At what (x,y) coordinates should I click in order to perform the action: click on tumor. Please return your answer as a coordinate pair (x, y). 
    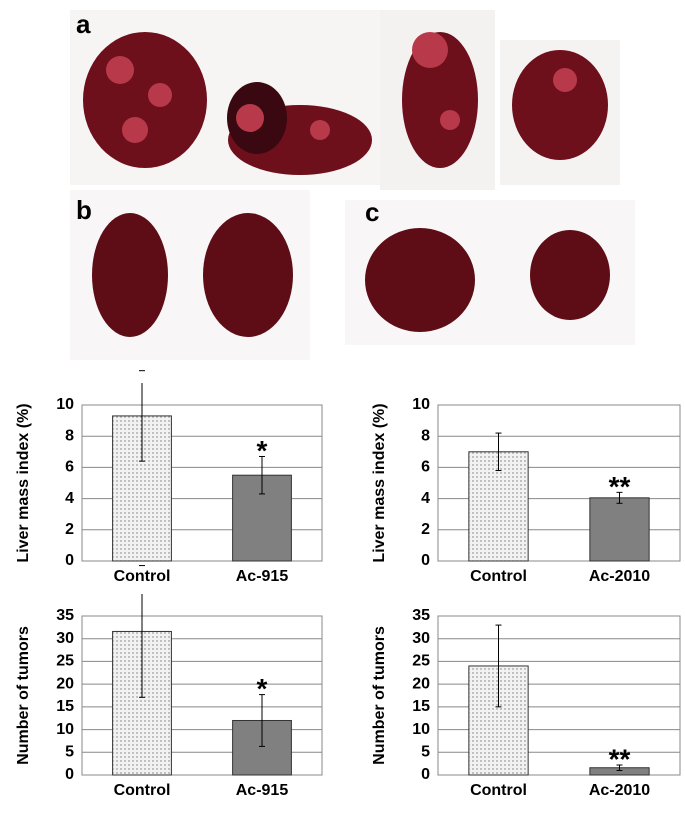
    Looking at the image, I should click on (341, 87).